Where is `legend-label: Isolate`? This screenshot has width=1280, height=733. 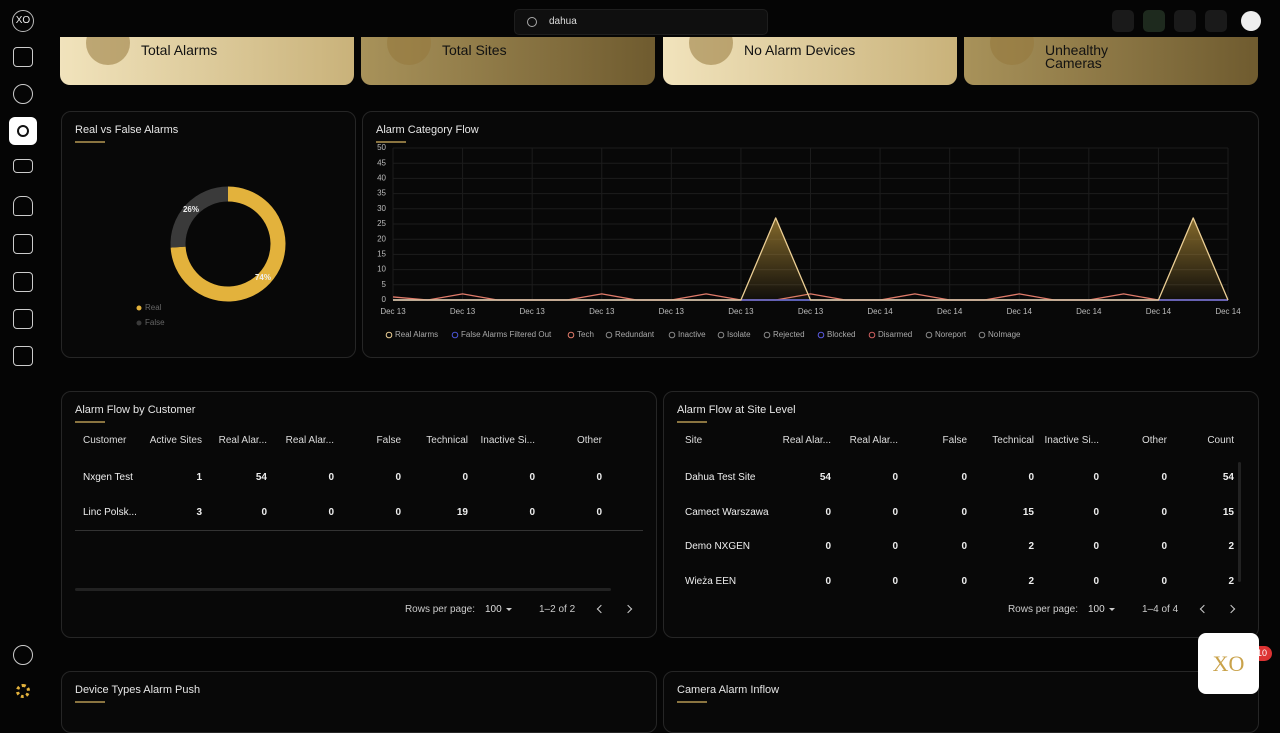 legend-label: Isolate is located at coordinates (739, 334).